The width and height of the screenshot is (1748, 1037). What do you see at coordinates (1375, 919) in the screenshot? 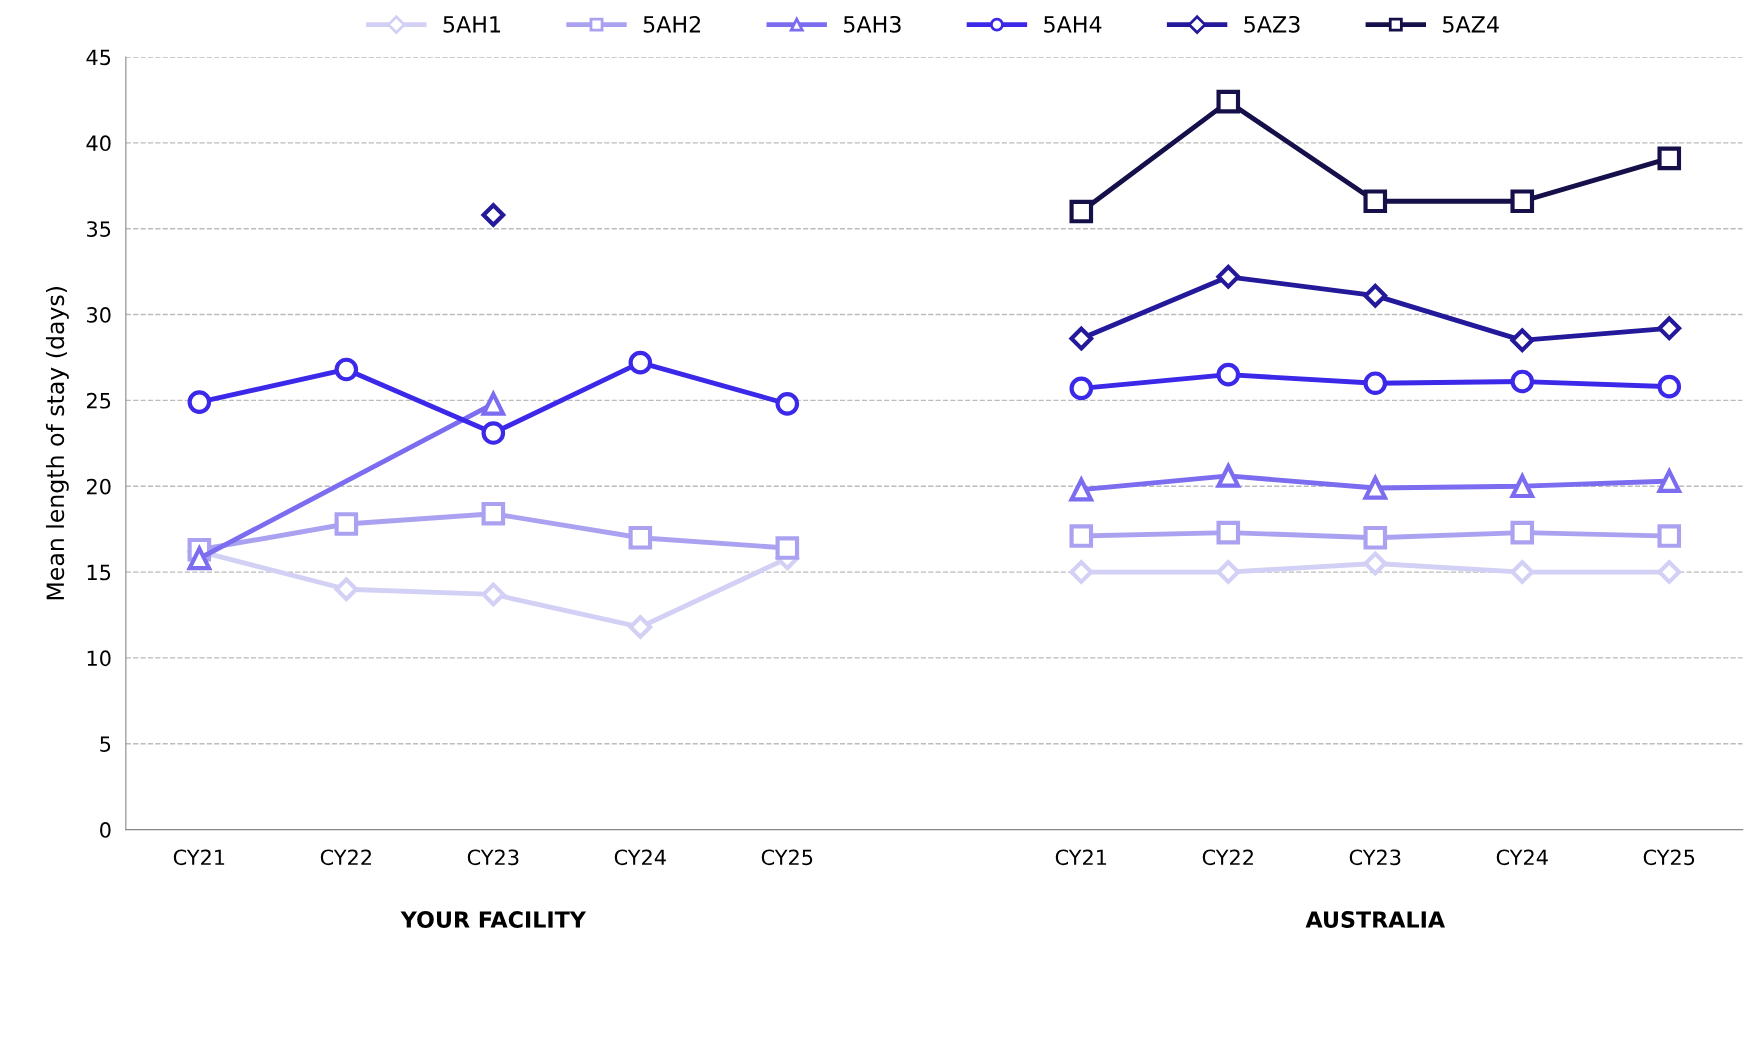
I see `text: AUSTRALIA` at bounding box center [1375, 919].